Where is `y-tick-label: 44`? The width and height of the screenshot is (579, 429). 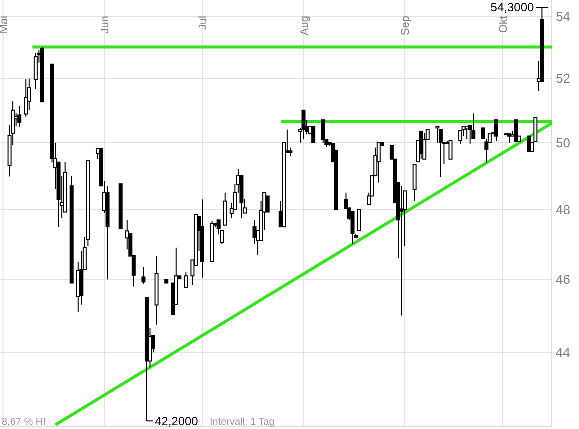 y-tick-label: 44 is located at coordinates (563, 352).